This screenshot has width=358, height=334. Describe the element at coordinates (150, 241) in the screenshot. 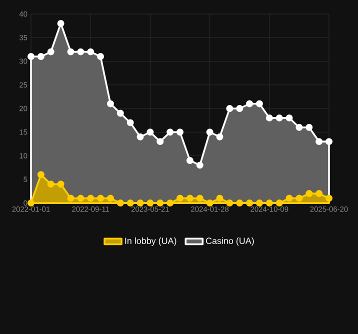

I see `legend-label: In lobby (UA)` at that location.